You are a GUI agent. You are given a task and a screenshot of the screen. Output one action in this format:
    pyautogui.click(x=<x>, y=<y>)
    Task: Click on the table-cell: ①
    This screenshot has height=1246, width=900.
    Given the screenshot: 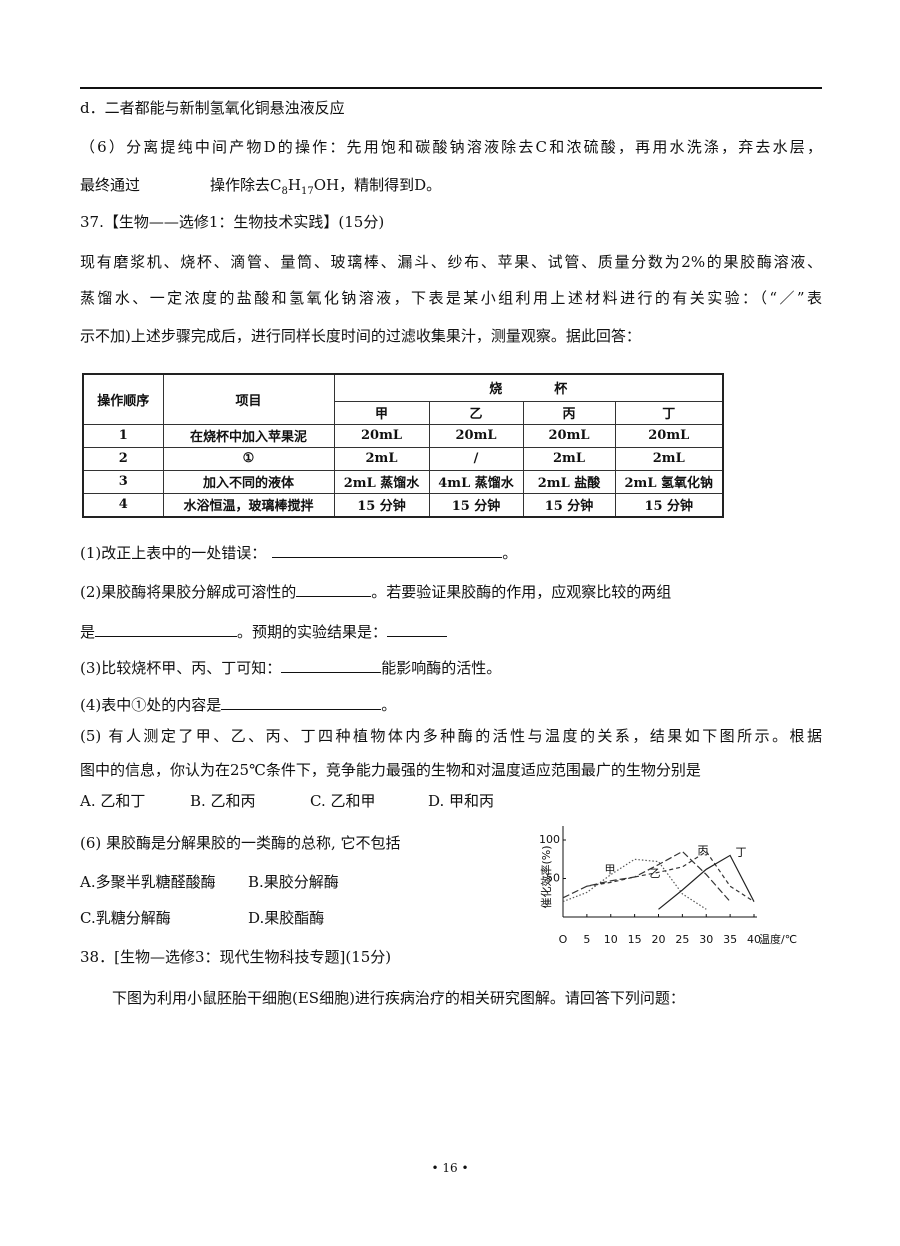 What is the action you would take?
    pyautogui.click(x=248, y=458)
    